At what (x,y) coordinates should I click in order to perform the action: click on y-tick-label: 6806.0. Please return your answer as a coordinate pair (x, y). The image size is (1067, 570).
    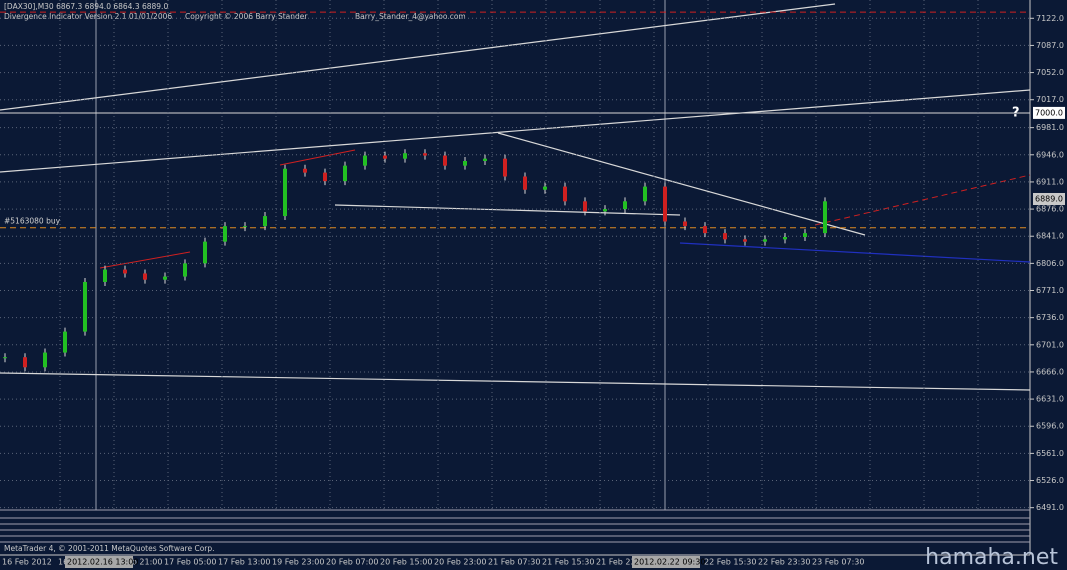
    Looking at the image, I should click on (1050, 263).